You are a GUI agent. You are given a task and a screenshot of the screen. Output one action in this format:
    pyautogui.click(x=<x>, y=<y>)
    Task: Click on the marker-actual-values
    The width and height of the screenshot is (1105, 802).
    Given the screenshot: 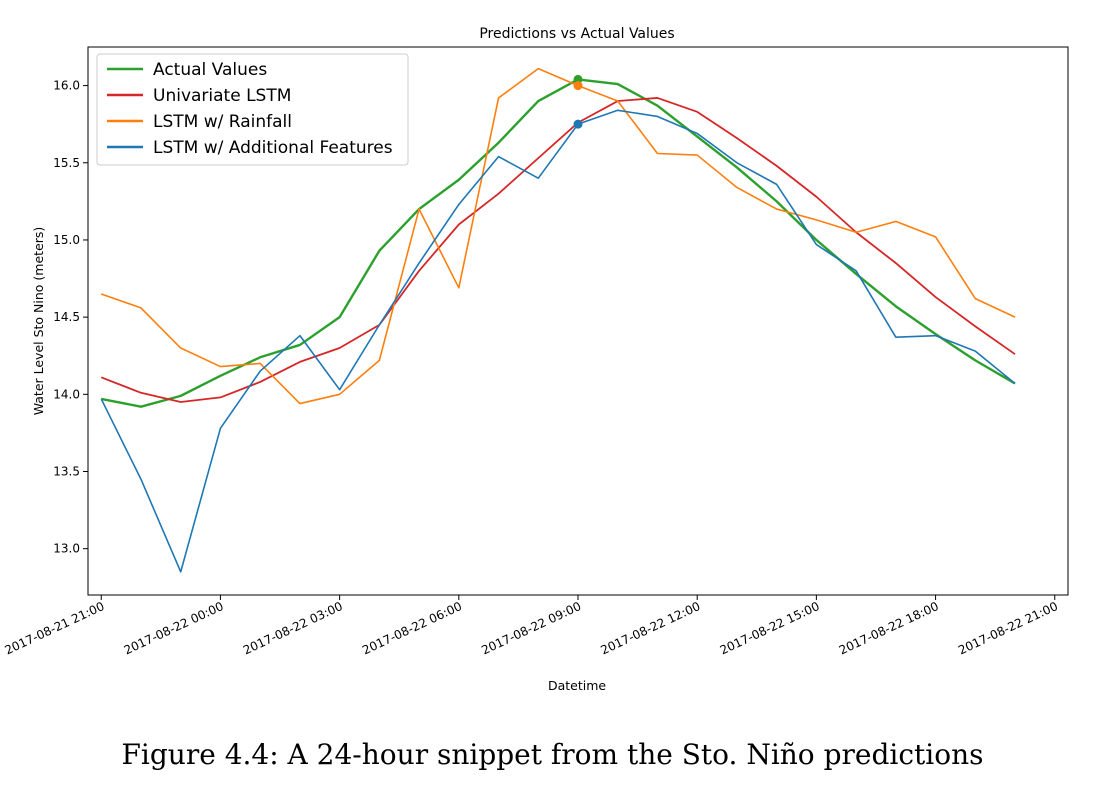 What is the action you would take?
    pyautogui.click(x=578, y=79)
    